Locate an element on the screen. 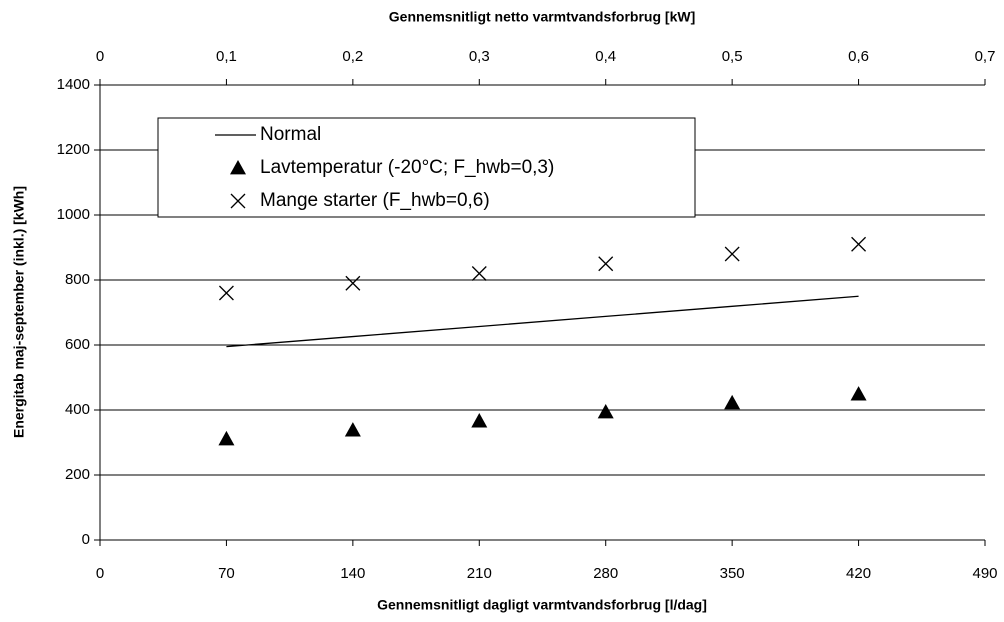 This screenshot has height=622, width=1004. series-line is located at coordinates (542, 321).